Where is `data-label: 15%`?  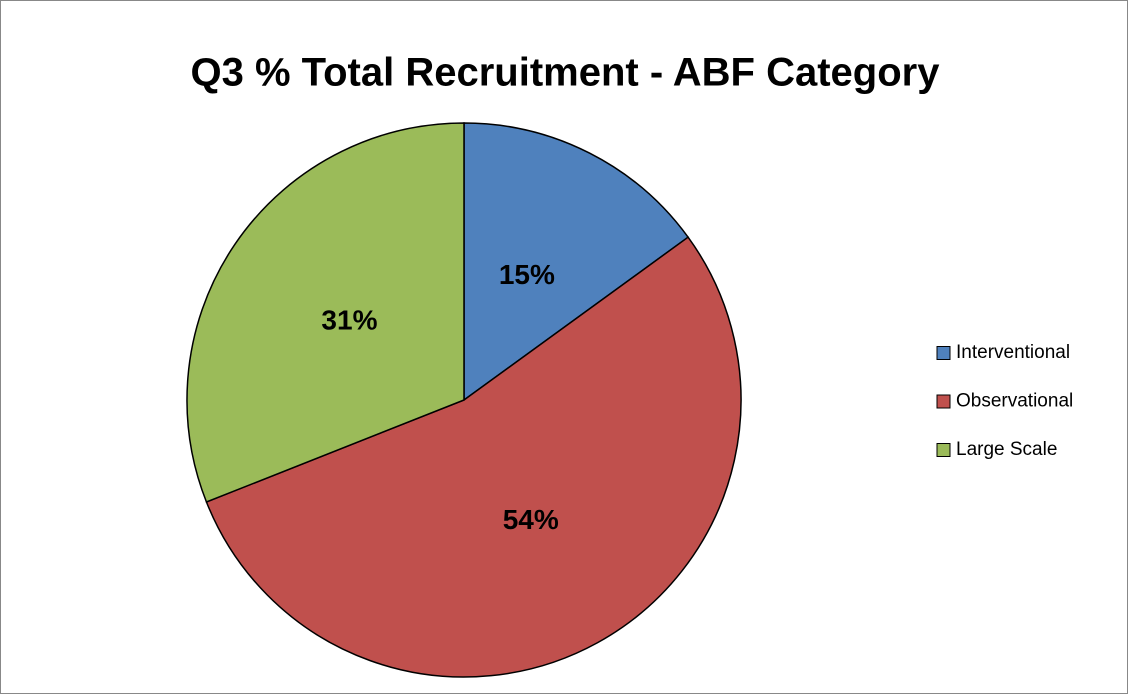 data-label: 15% is located at coordinates (527, 274).